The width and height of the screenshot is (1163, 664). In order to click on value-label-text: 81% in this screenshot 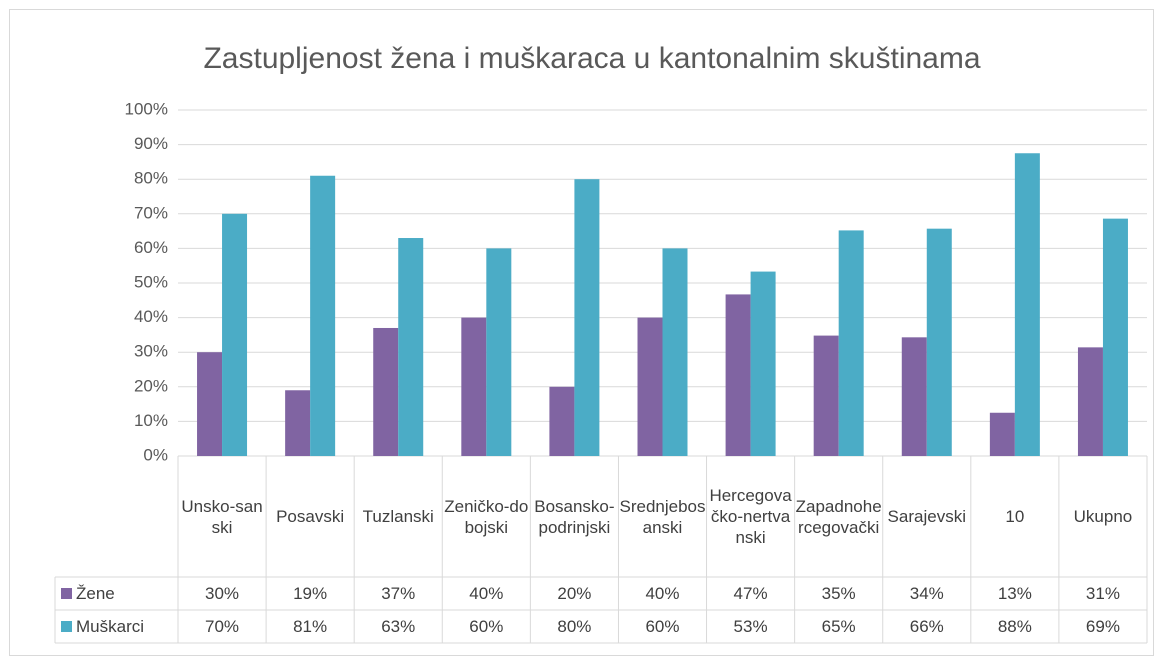, I will do `click(310, 626)`.